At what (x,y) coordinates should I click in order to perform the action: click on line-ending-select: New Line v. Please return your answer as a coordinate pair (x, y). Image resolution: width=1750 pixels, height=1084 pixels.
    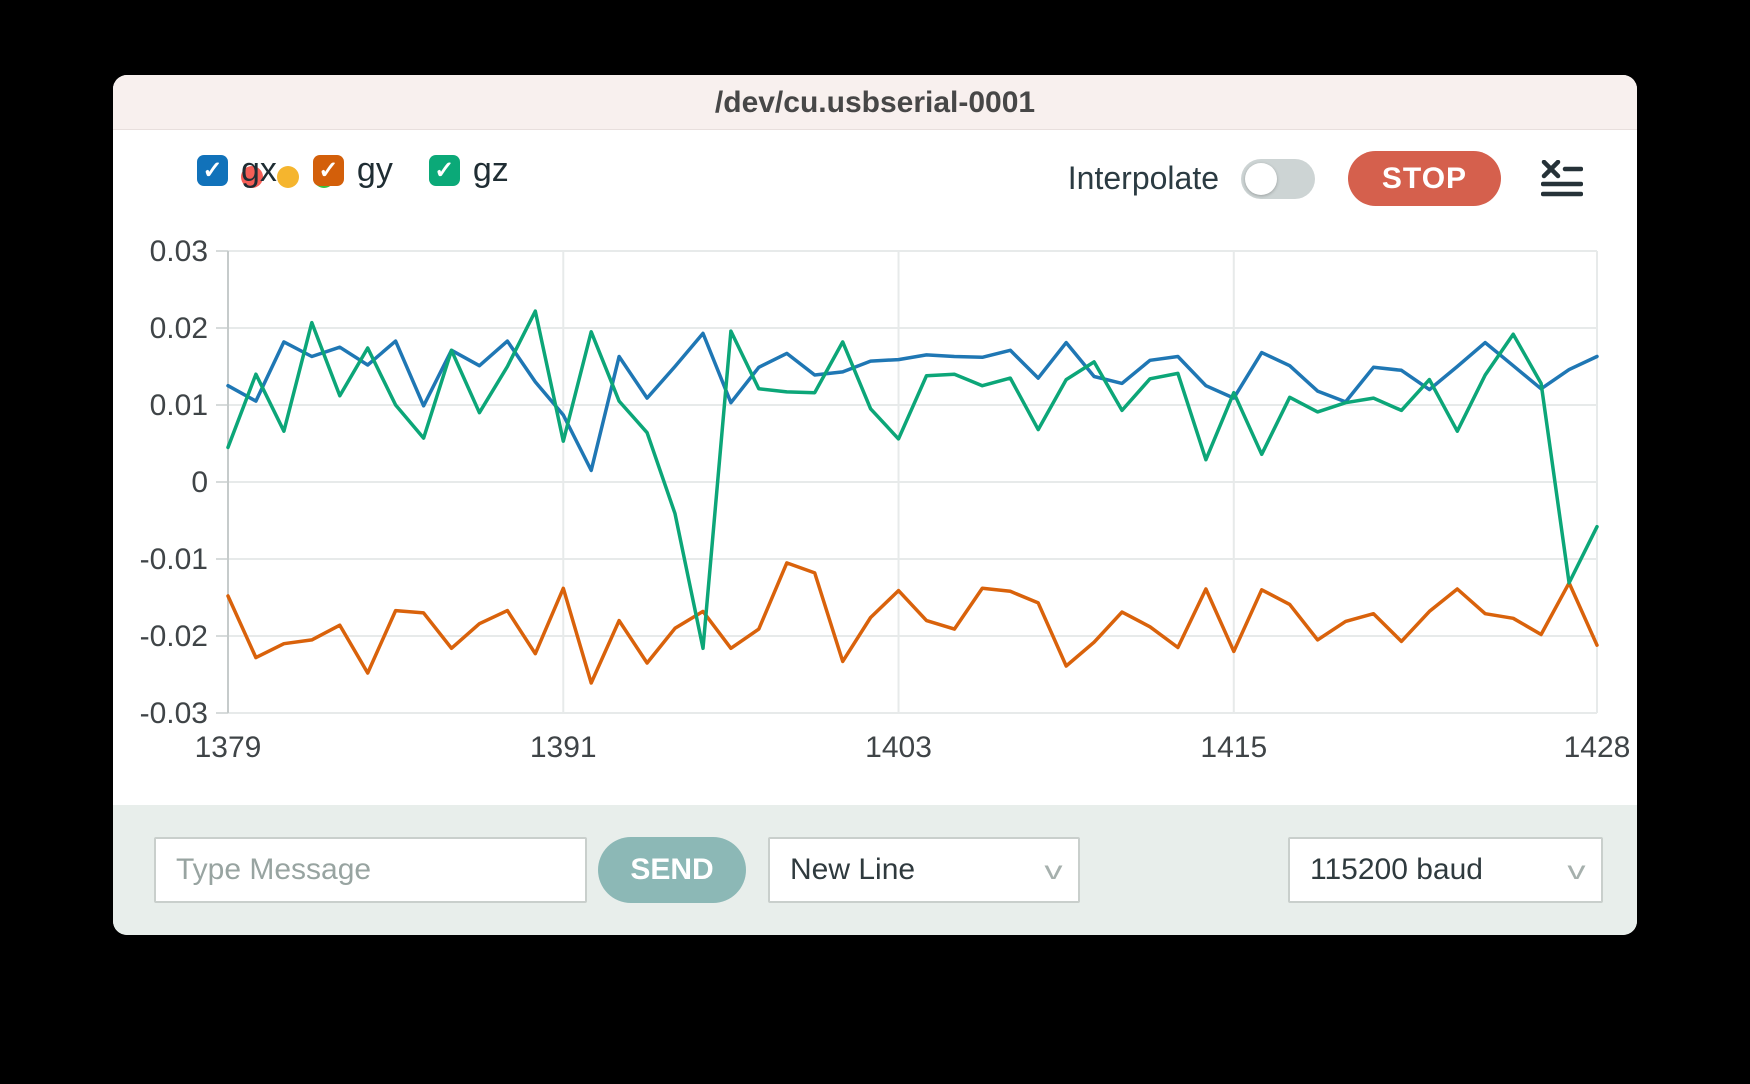
    Looking at the image, I should click on (924, 870).